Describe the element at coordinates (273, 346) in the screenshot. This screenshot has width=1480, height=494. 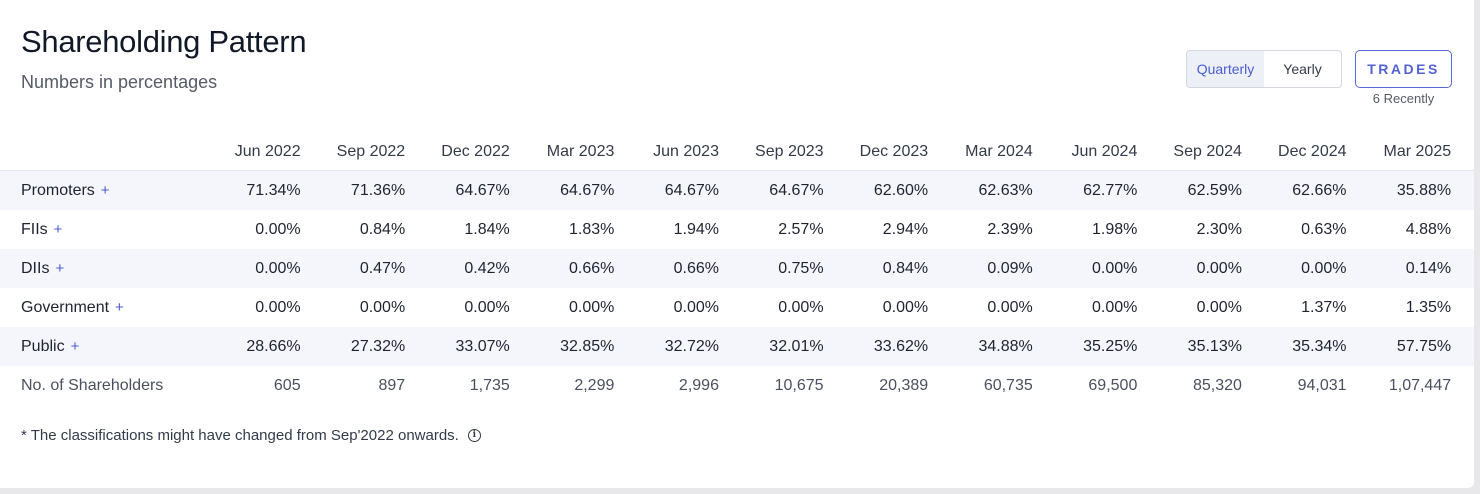
I see `table-cell: 28.66%` at that location.